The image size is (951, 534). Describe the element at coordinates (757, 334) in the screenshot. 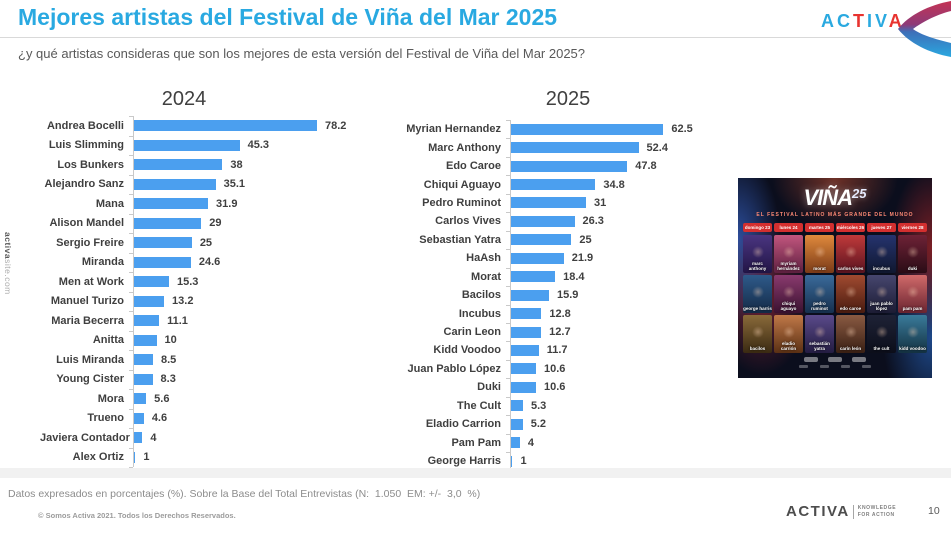

I see `poster-artist-cell: bacilos` at that location.